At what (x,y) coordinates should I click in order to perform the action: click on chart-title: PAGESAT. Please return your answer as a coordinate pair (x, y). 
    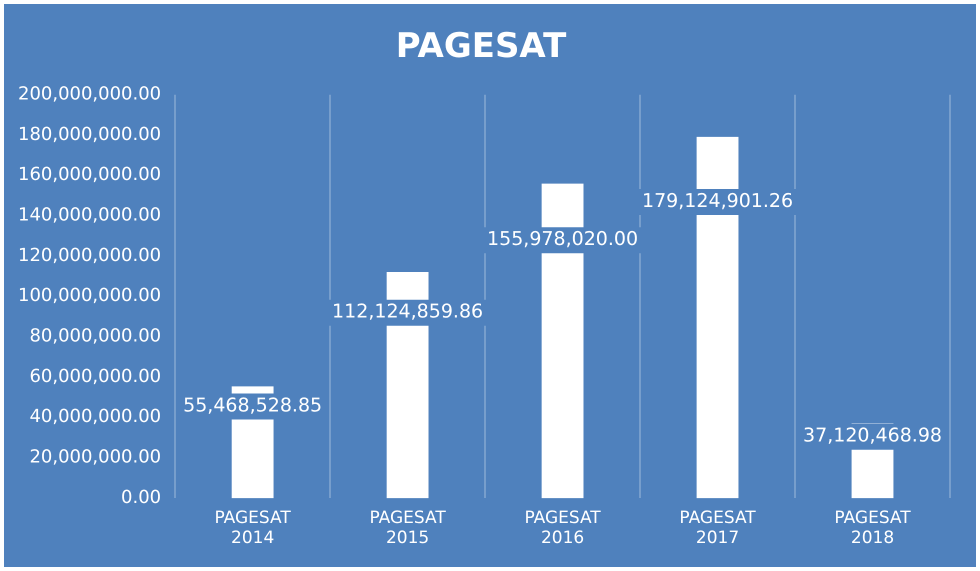
    Looking at the image, I should click on (482, 46).